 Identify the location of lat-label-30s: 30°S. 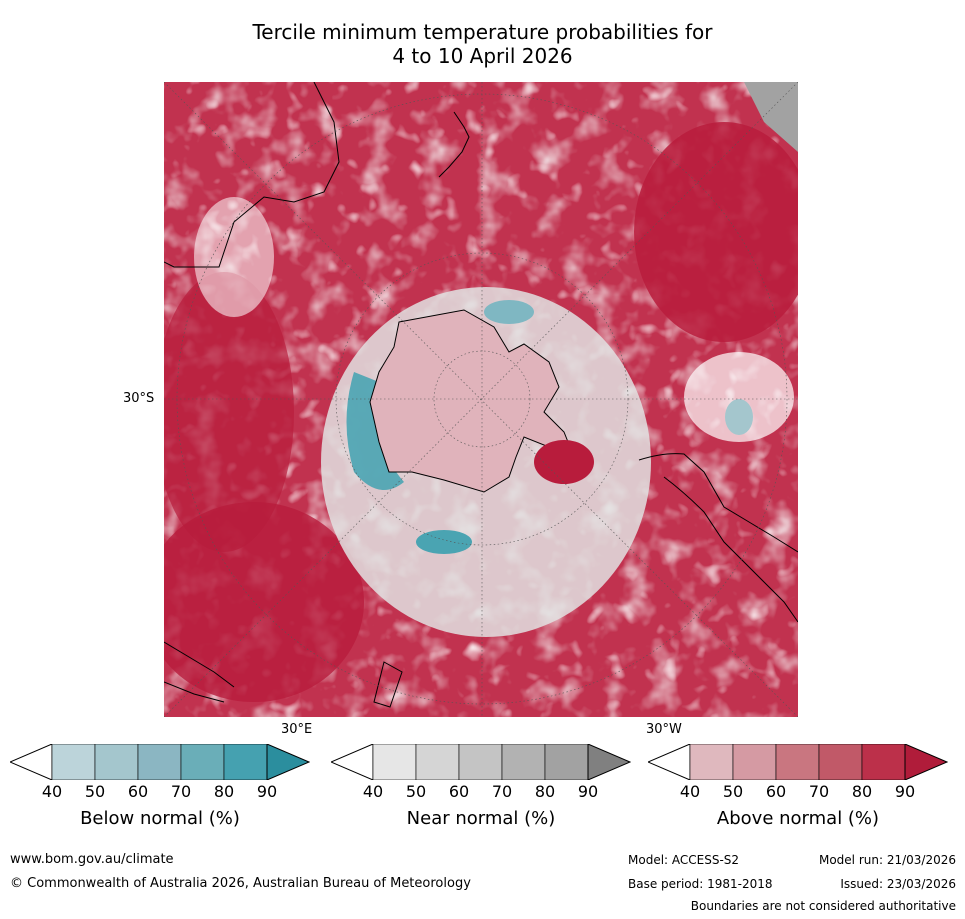
(139, 398).